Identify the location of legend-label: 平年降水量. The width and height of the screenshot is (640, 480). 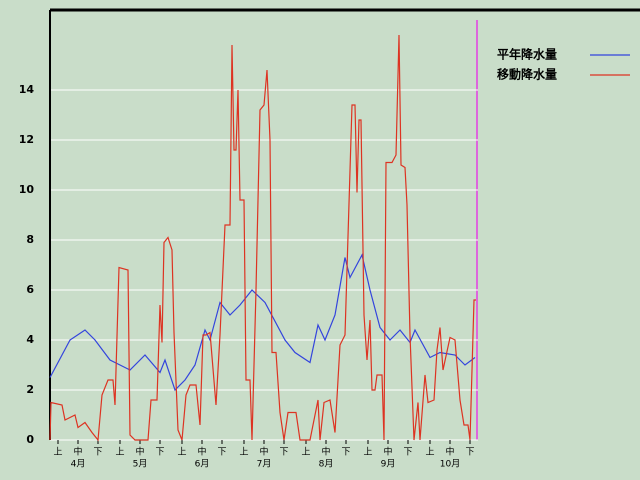
(527, 54).